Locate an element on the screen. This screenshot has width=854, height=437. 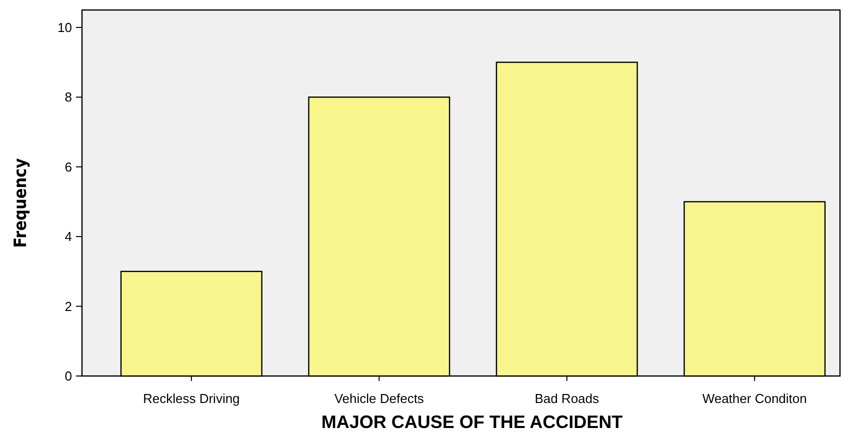
x-tick-label: Weather Conditon is located at coordinates (754, 398).